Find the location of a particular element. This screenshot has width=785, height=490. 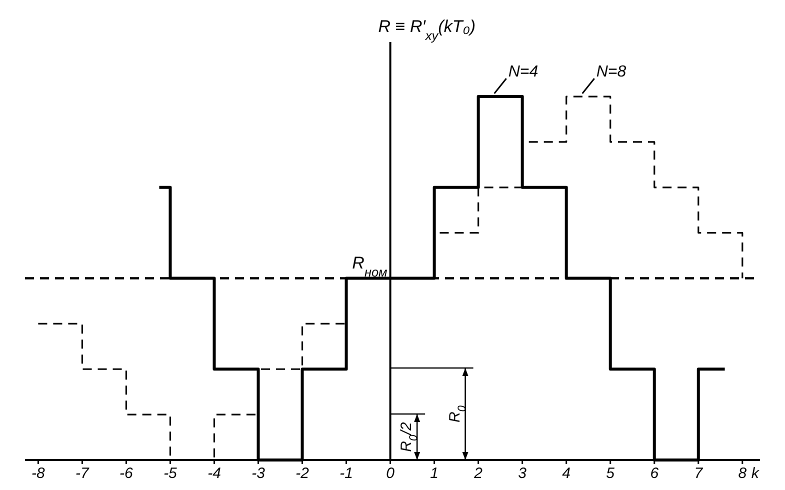

ref-line-label: R$_{ном}$ is located at coordinates (370, 266).